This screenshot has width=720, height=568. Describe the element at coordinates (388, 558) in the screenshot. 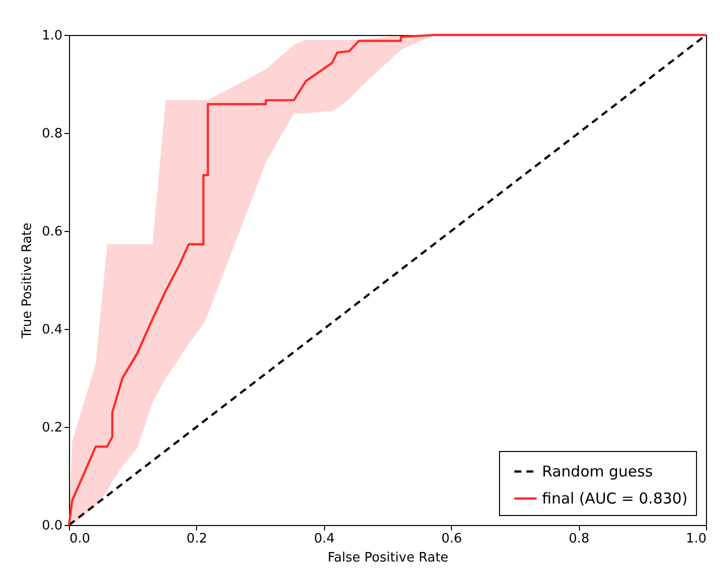

I see `x-axis-title: False Positive Rate` at that location.